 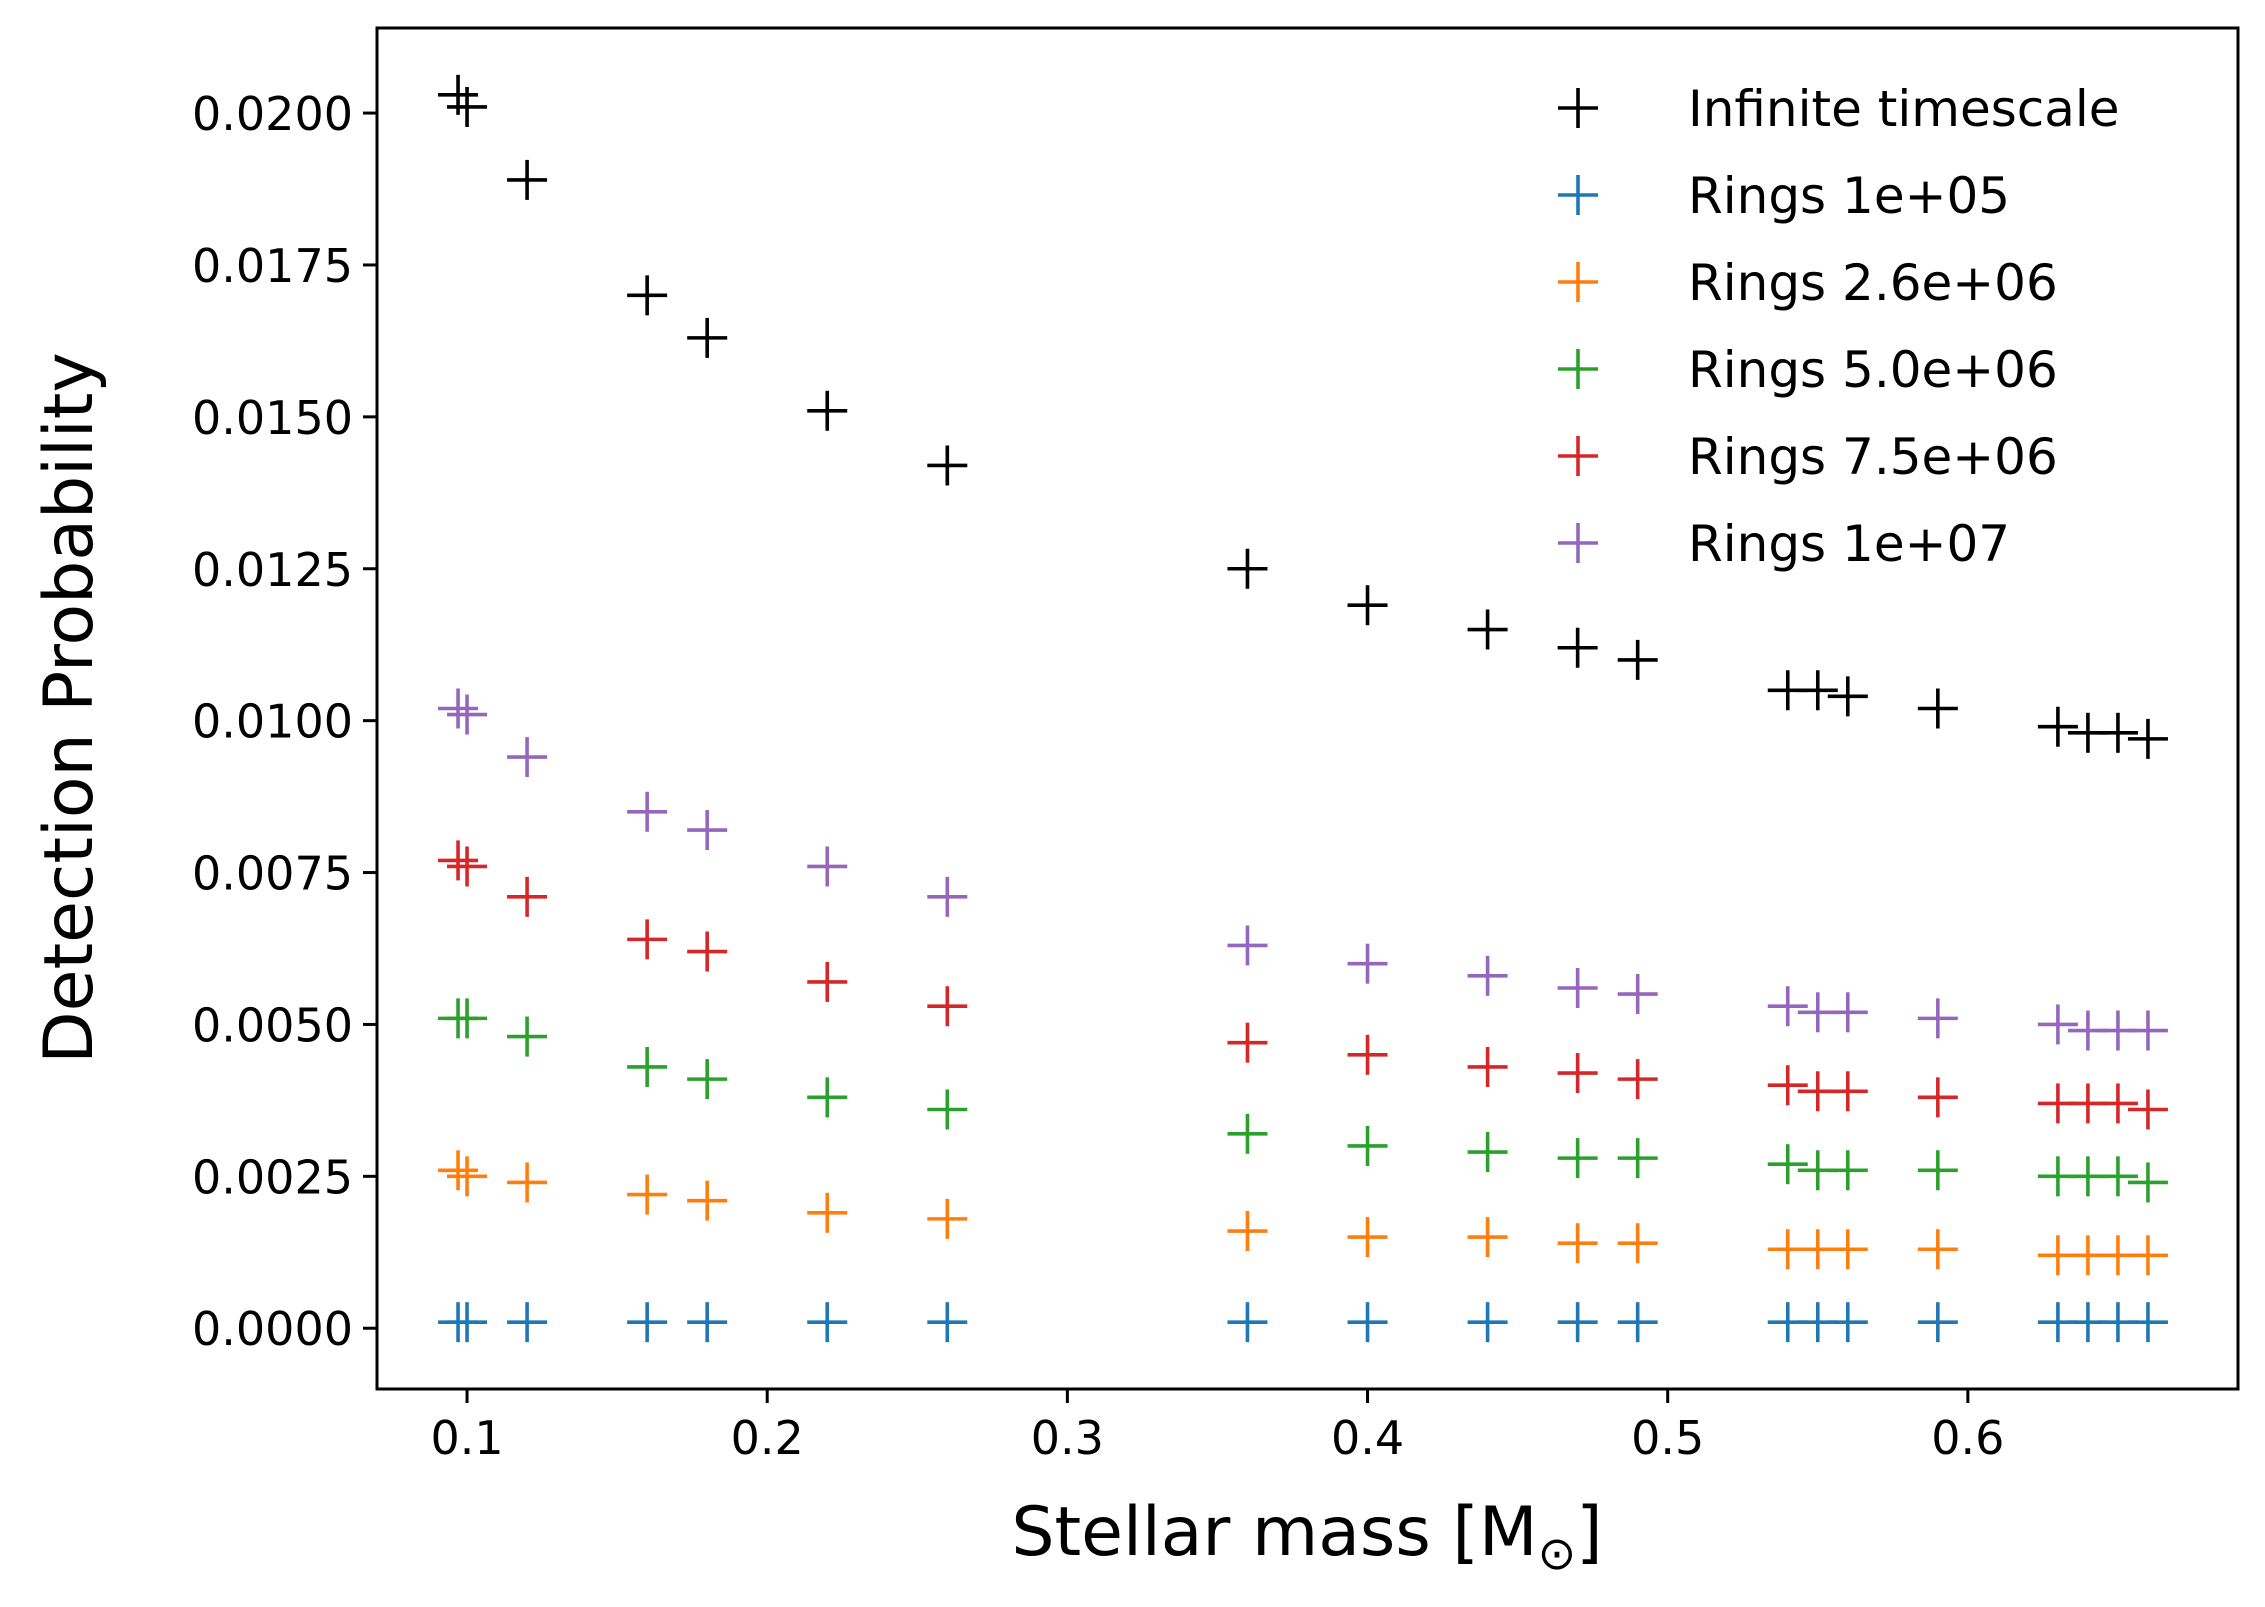 What do you see at coordinates (767, 1438) in the screenshot?
I see `x-tick-label: 0.2` at bounding box center [767, 1438].